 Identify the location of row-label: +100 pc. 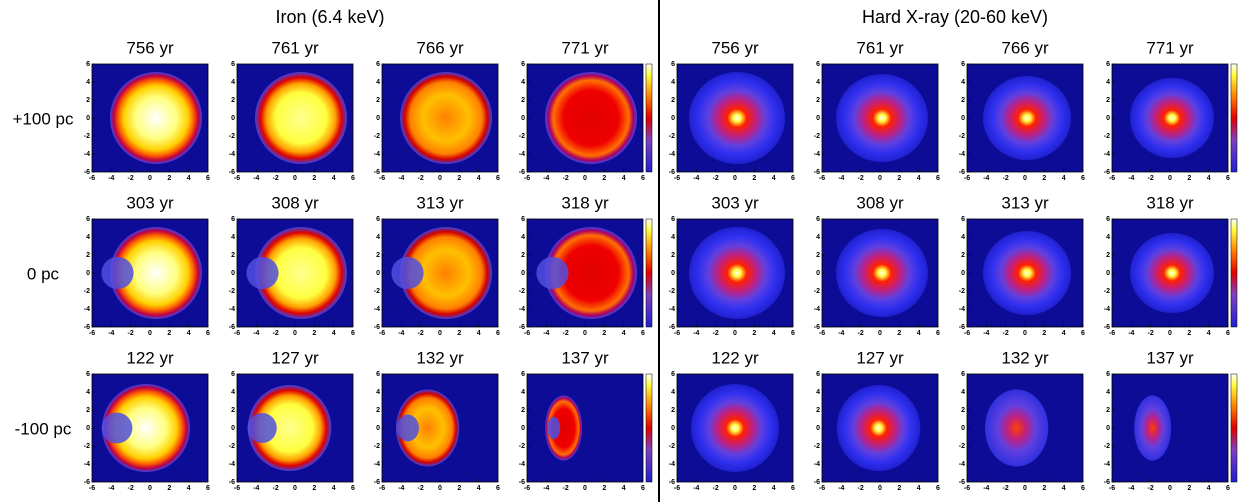
(43, 118).